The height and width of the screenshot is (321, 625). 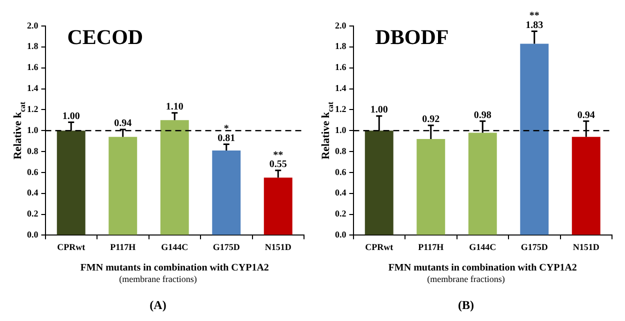 What do you see at coordinates (158, 305) in the screenshot?
I see `text: (A)` at bounding box center [158, 305].